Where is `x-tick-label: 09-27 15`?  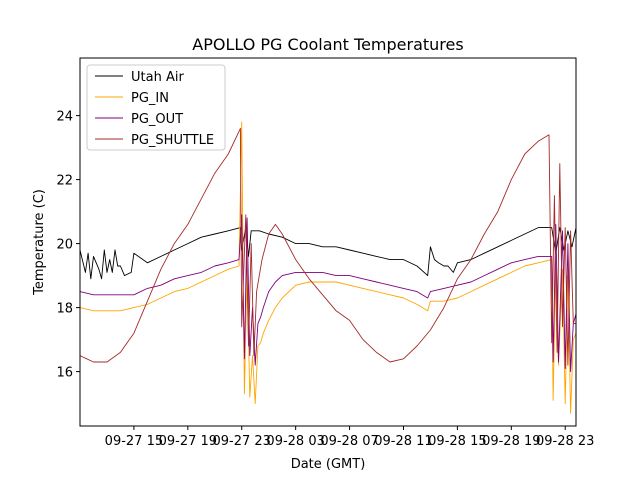 x-tick-label: 09-27 15 is located at coordinates (134, 441).